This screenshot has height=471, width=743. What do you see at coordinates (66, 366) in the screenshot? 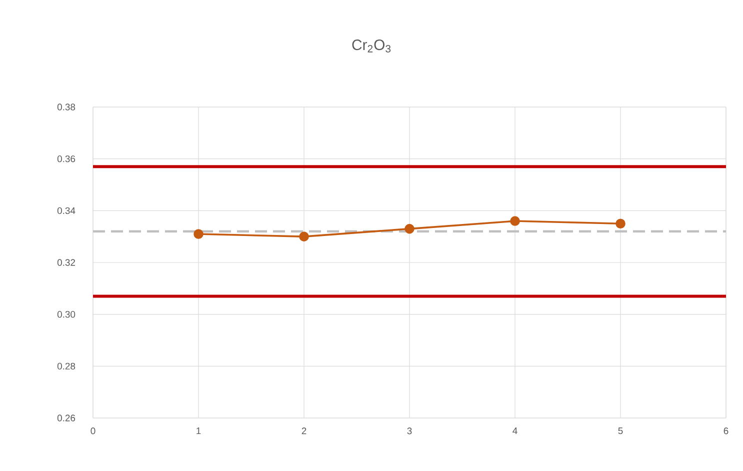
I see `y-tick-label: 0.28` at bounding box center [66, 366].